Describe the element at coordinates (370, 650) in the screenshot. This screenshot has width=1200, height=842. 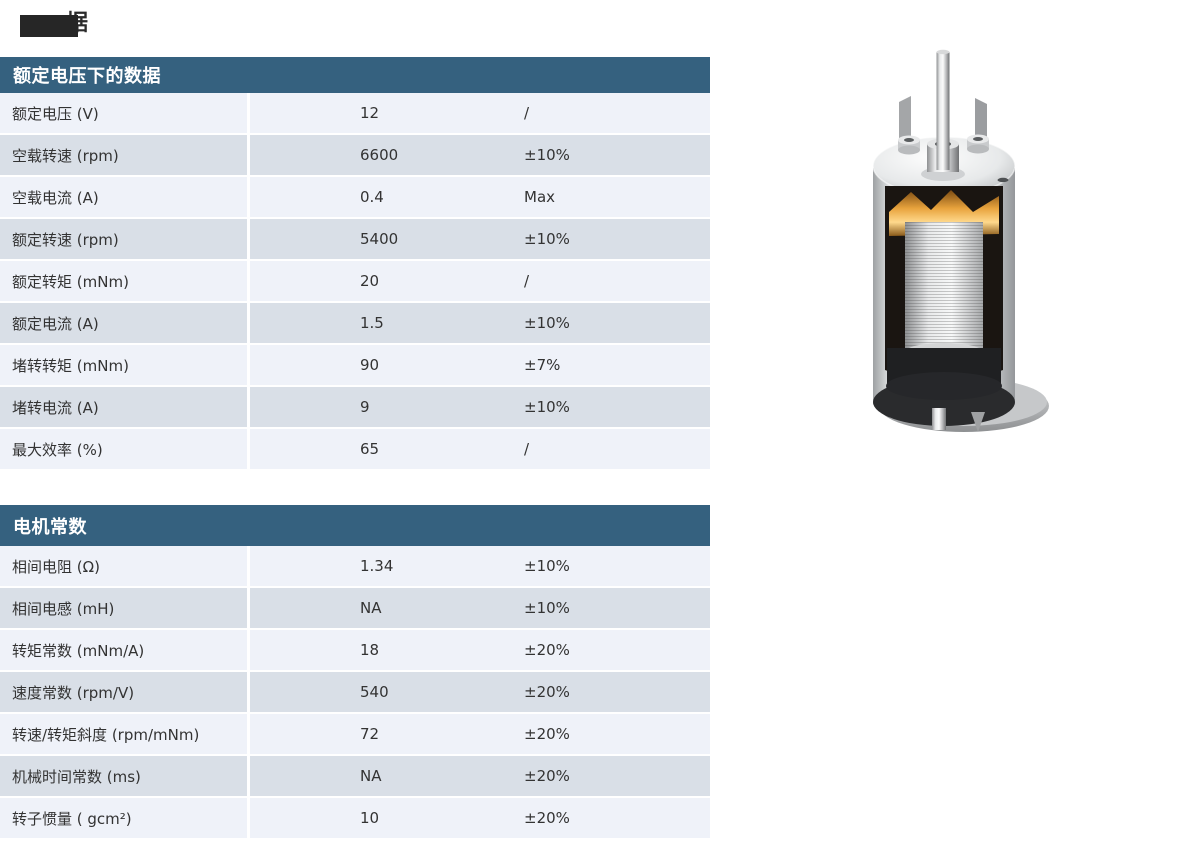
I see `spec-value: 18` at that location.